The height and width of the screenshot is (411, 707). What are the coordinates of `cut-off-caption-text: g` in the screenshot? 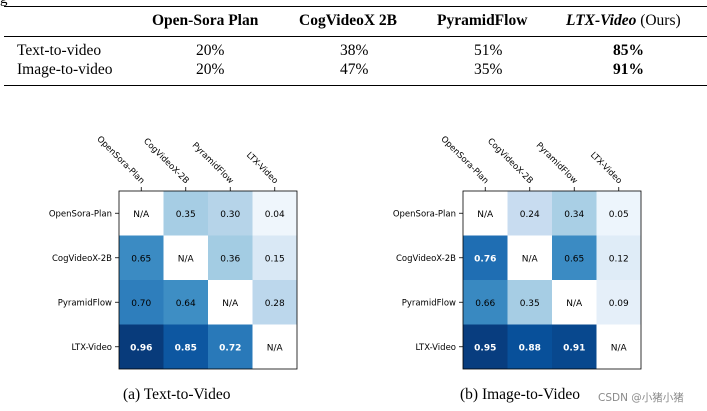 It's located at (4, 4).